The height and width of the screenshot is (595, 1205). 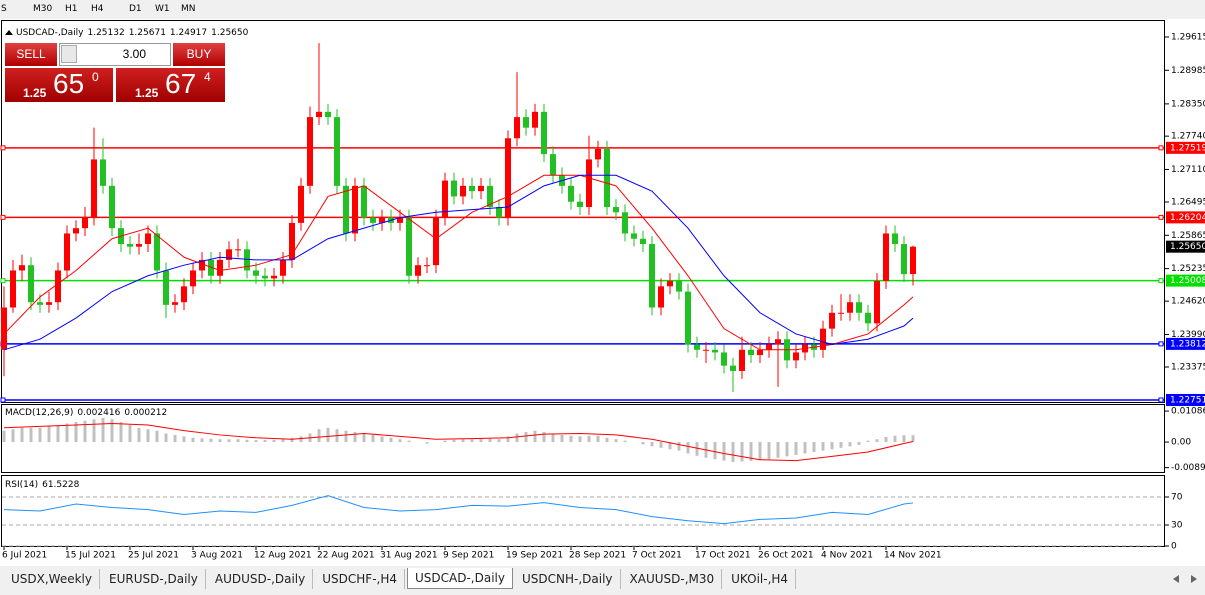 I want to click on timeframe-button: S, so click(x=4, y=9).